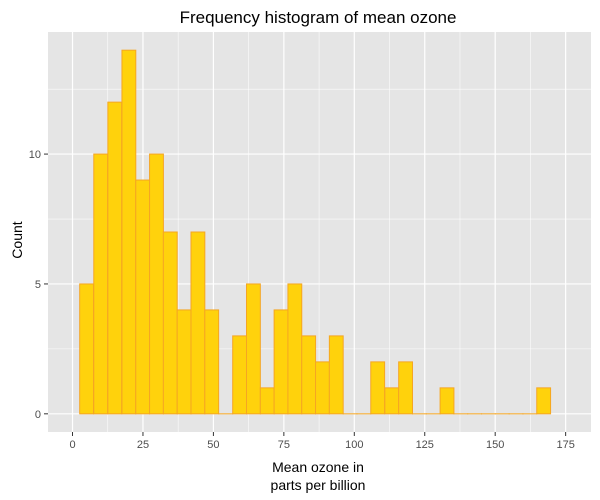  I want to click on x-tick-label: 125, so click(425, 445).